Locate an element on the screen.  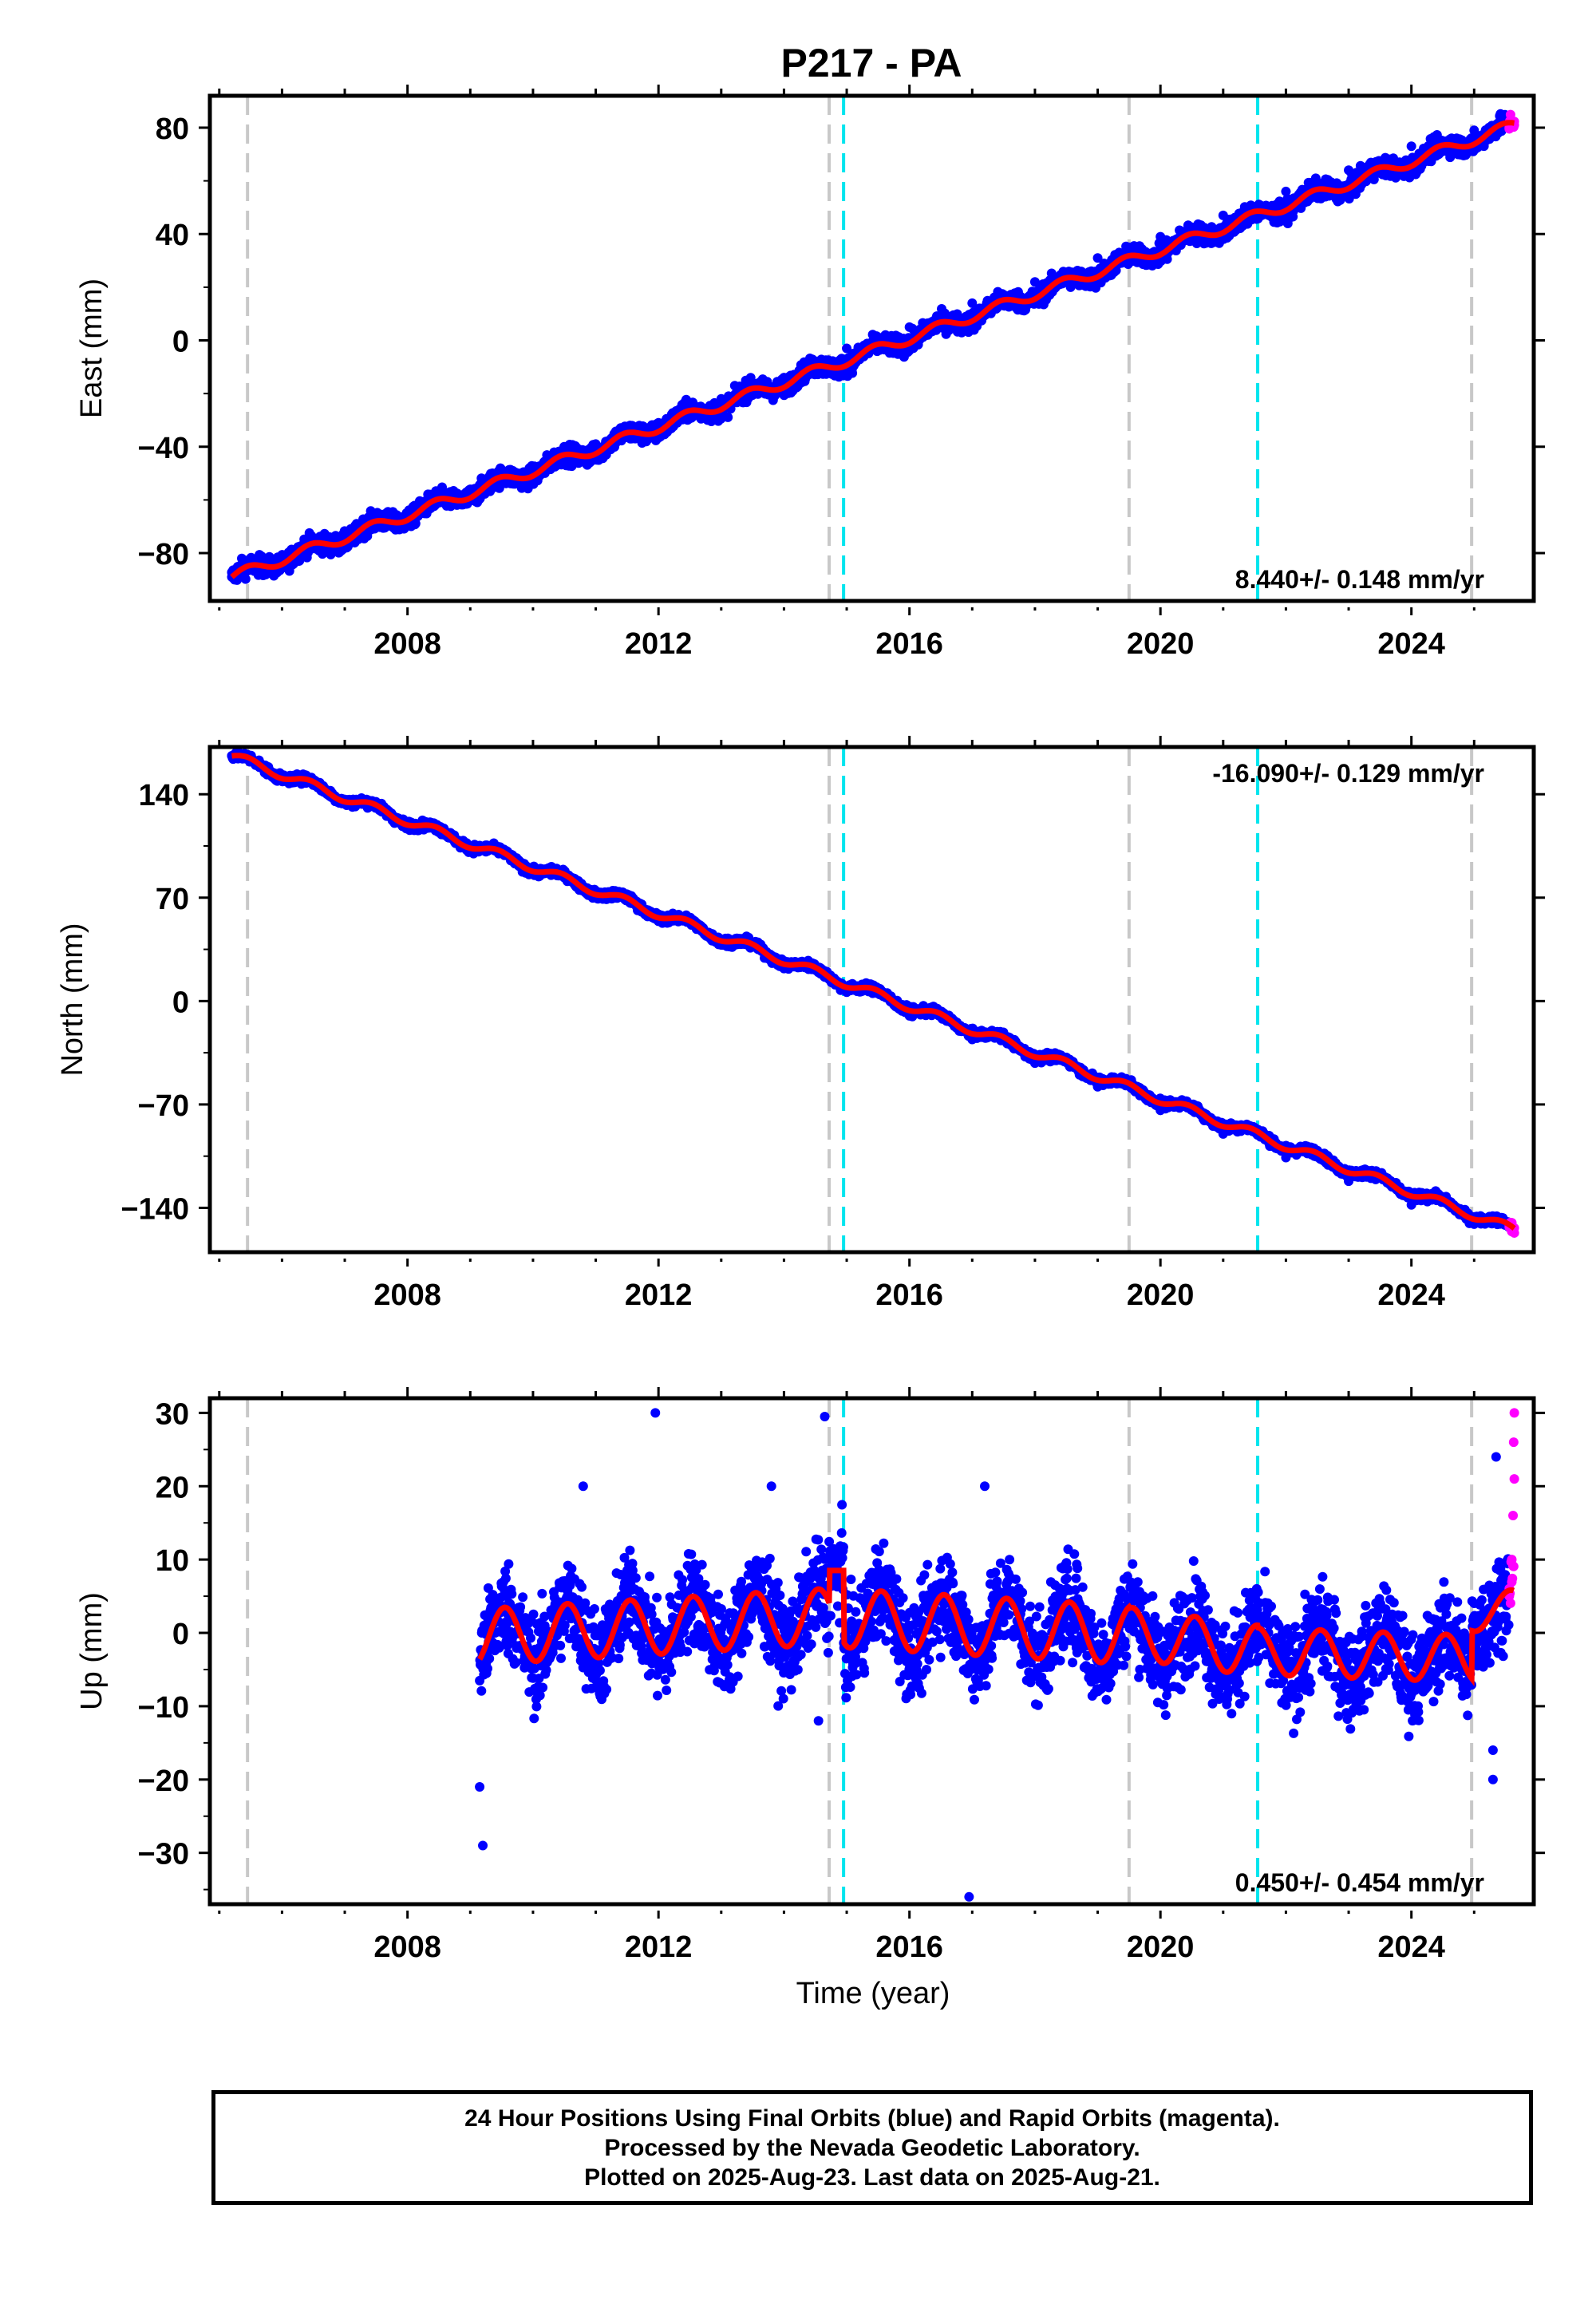
velocity-label: 8.440+/- 0.148 mm/yr is located at coordinates (1359, 579).